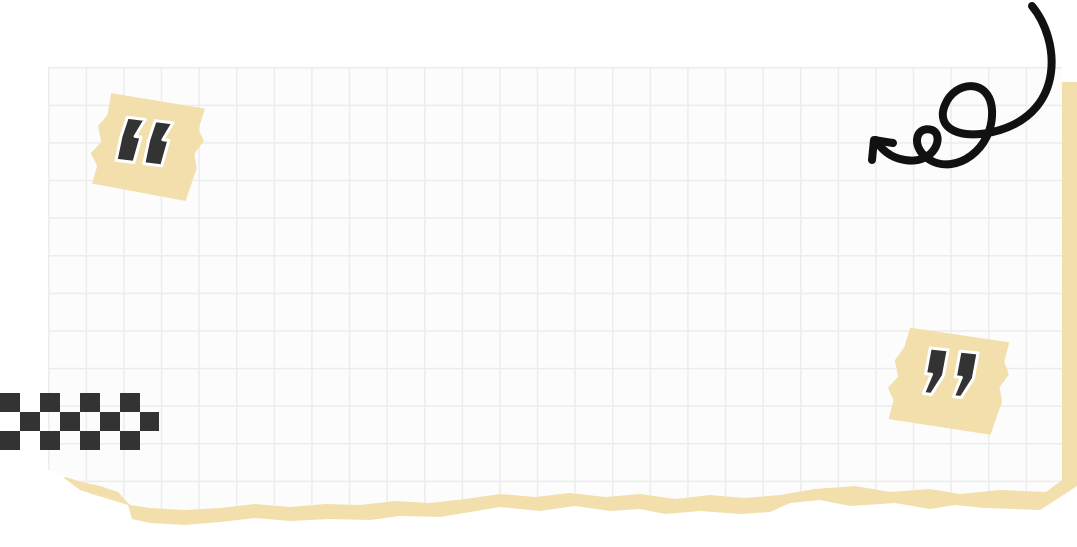  Describe the element at coordinates (948, 381) in the screenshot. I see `close-quote-icon` at that location.